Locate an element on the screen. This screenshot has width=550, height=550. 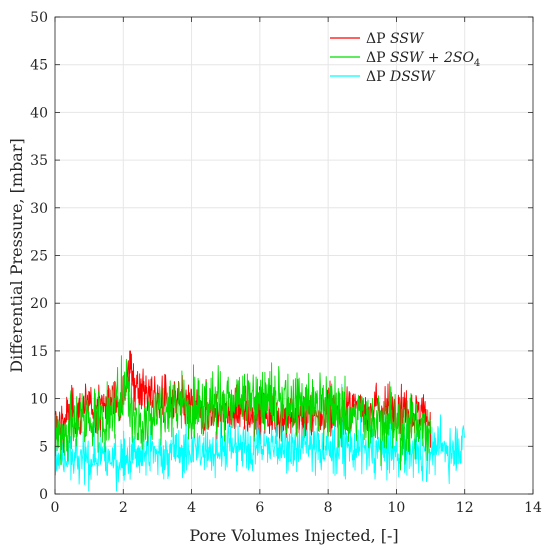
y-tick-label: 25 is located at coordinates (39, 257).